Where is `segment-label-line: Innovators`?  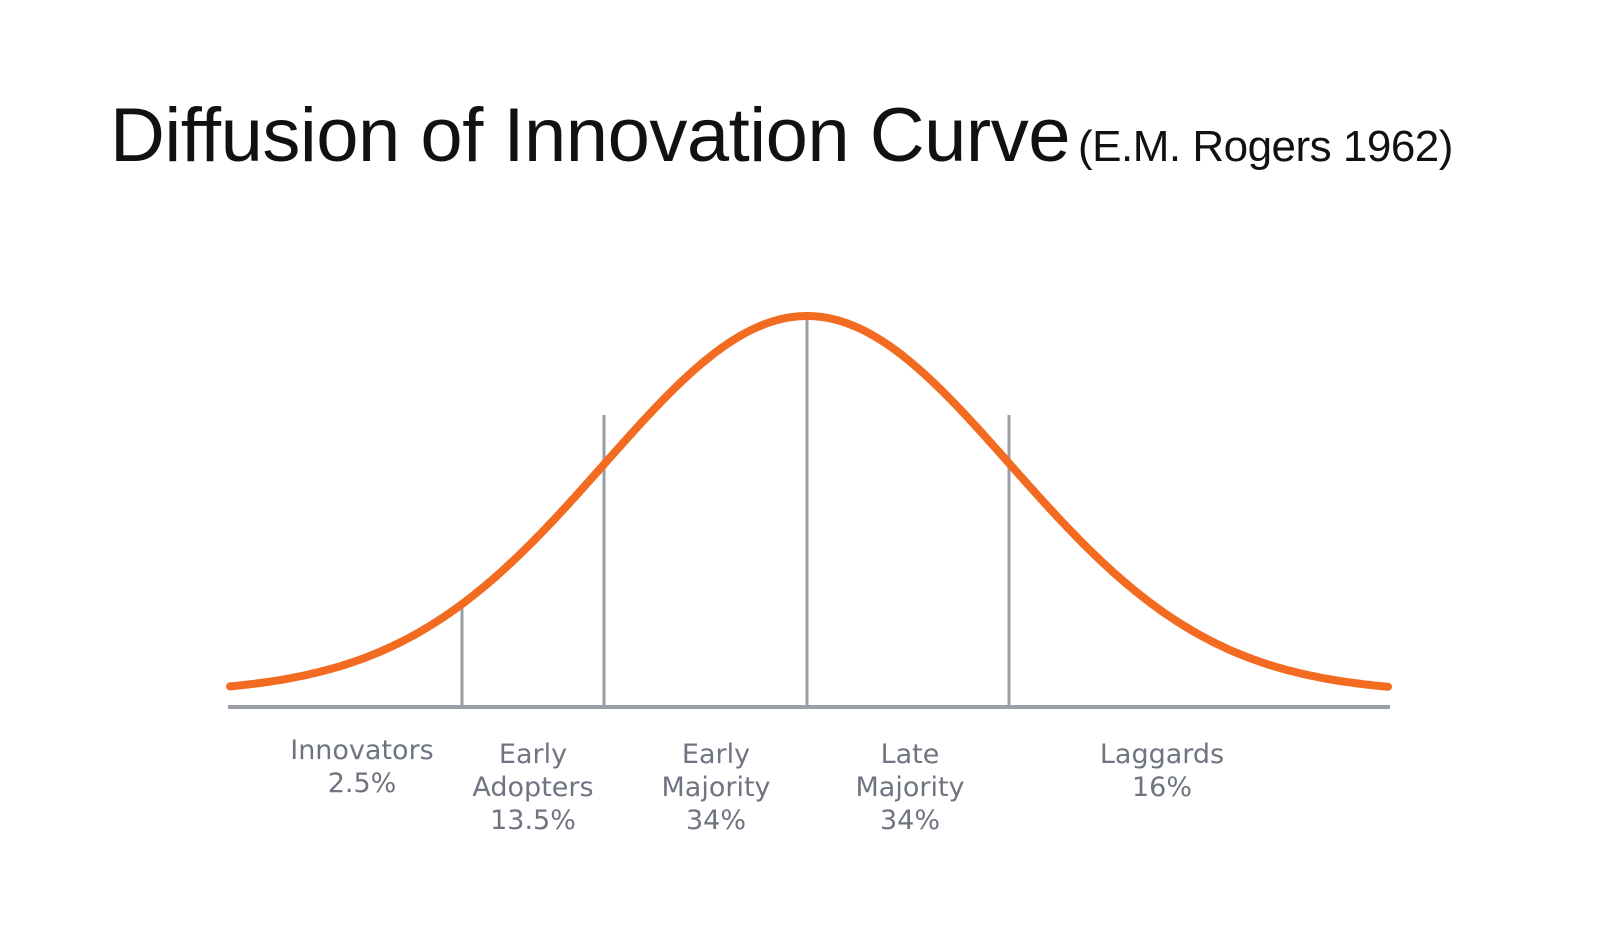 segment-label-line: Innovators is located at coordinates (362, 750).